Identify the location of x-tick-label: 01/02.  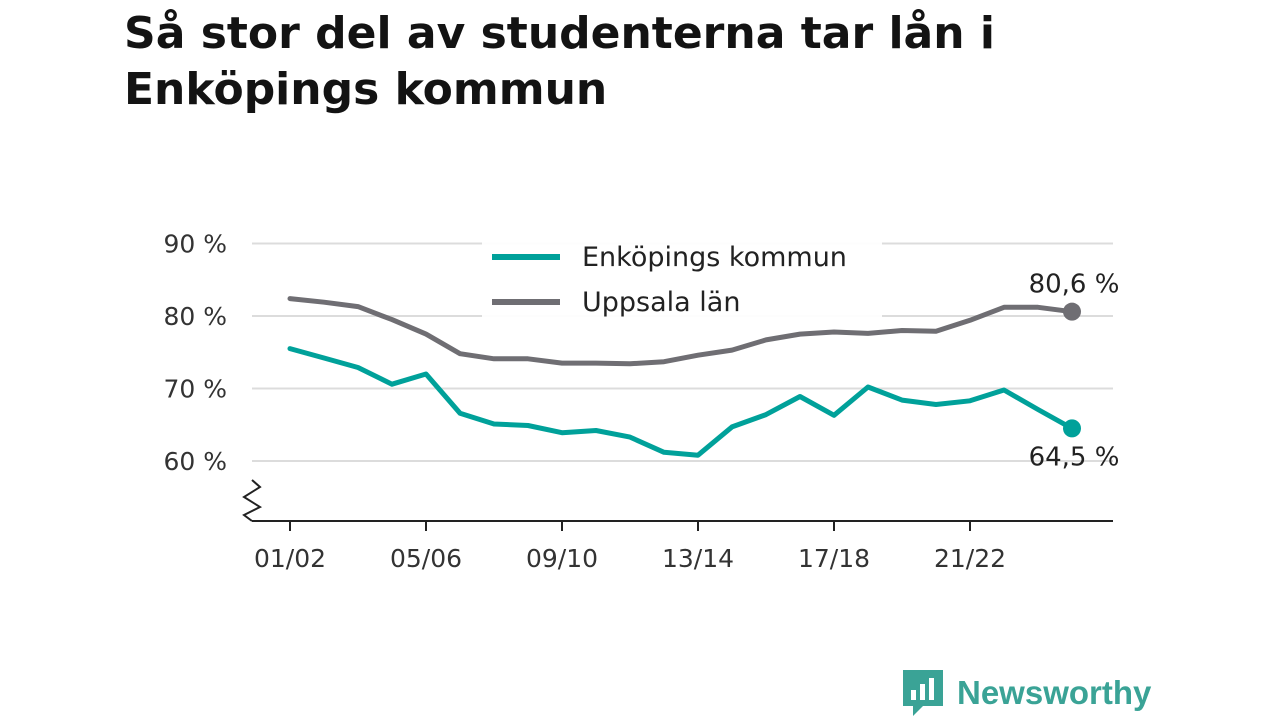
(290, 558).